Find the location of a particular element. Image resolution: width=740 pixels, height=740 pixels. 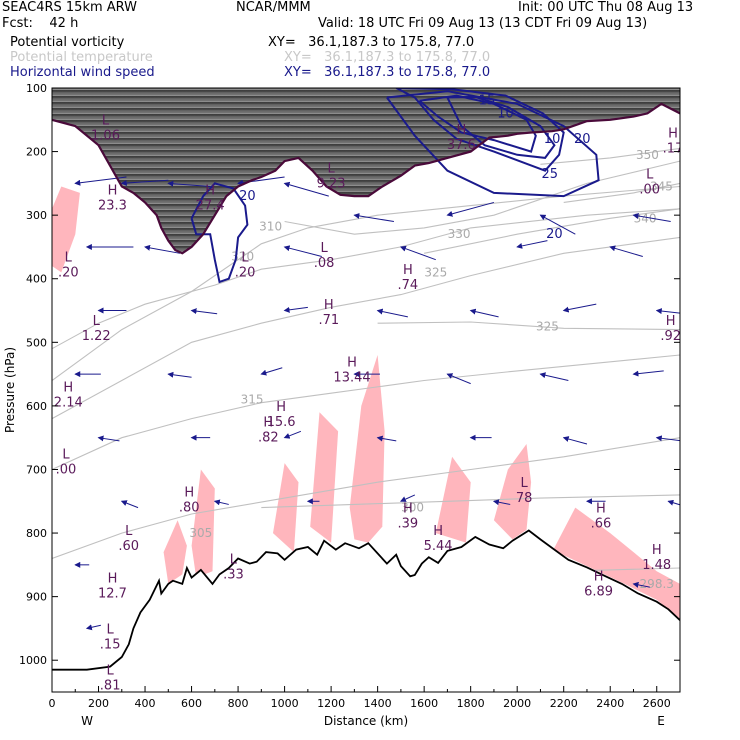

pv-value-label-27: .00 is located at coordinates (649, 190).